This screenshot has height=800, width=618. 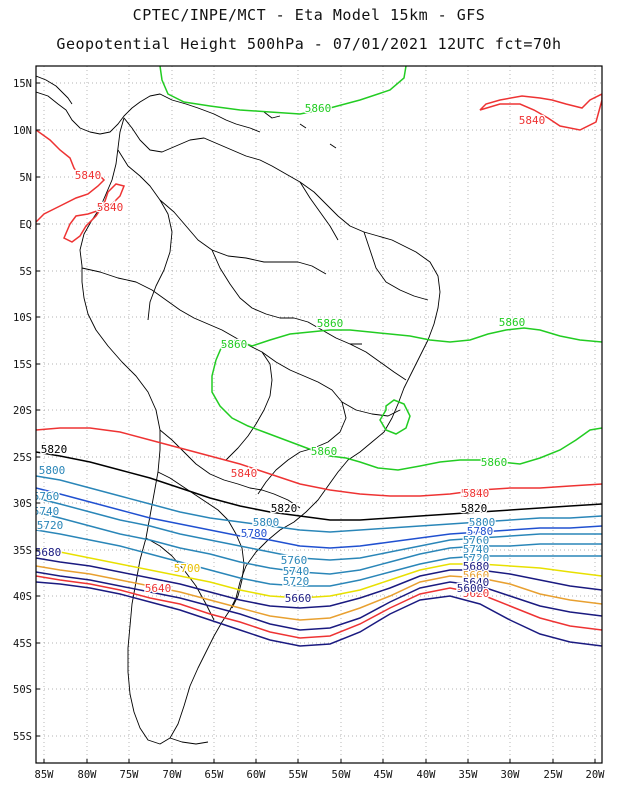 What do you see at coordinates (22, 411) in the screenshot?
I see `lat-label: 20S` at bounding box center [22, 411].